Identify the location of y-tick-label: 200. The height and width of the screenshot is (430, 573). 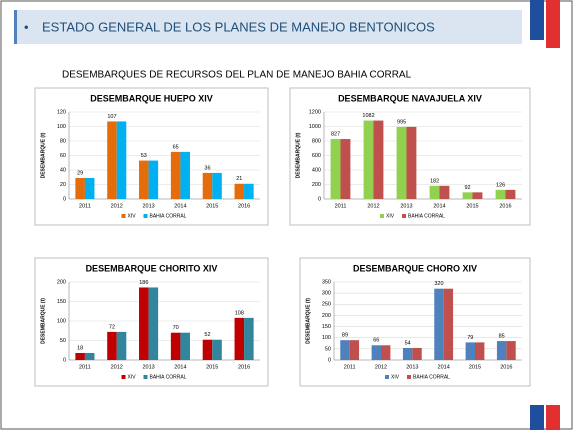
(316, 185).